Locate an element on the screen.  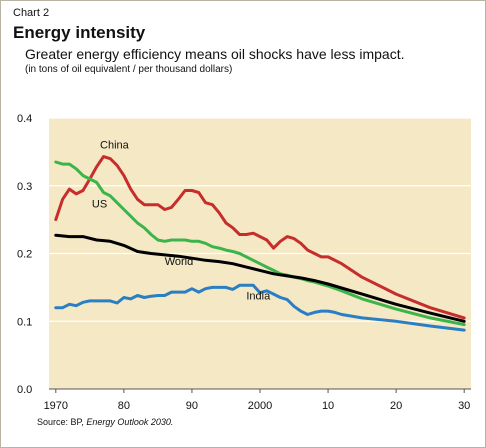
y-tick-label: 0.4 is located at coordinates (24, 119).